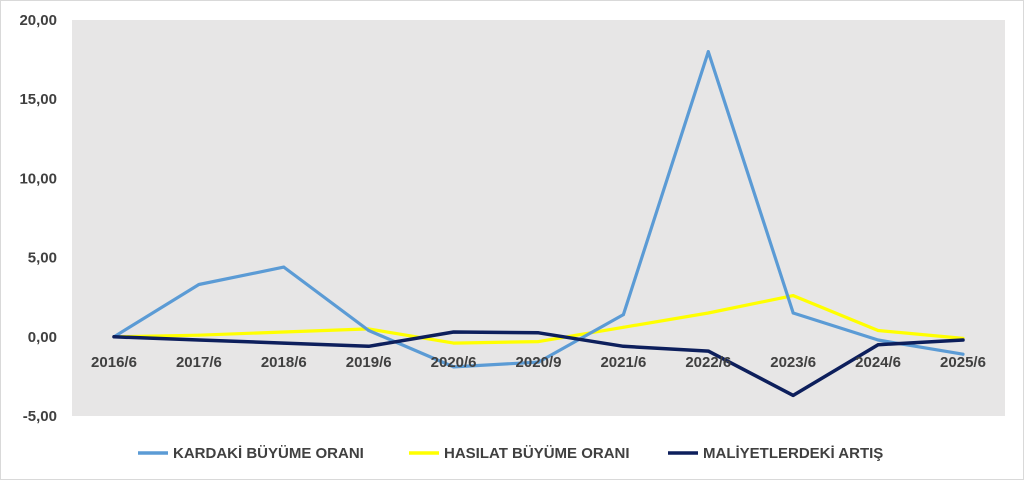 Image resolution: width=1024 pixels, height=484 pixels. Describe the element at coordinates (38, 178) in the screenshot. I see `y-tick-label: 10,00` at that location.